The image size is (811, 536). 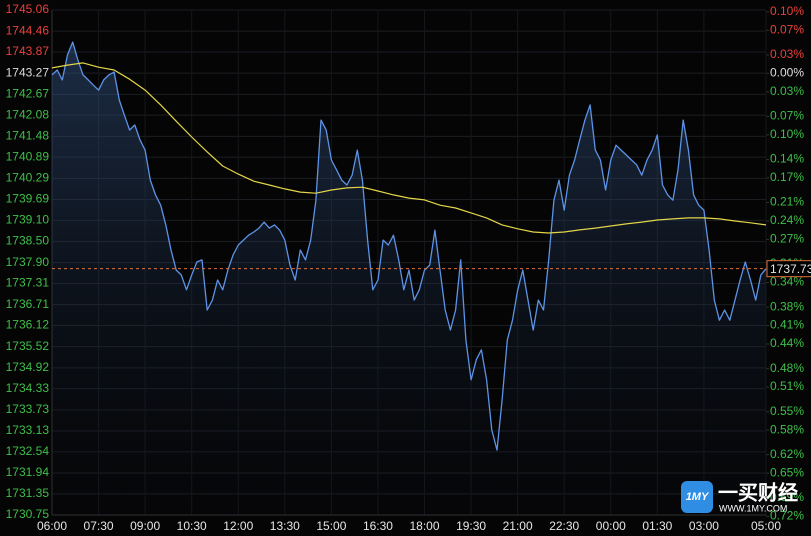 What do you see at coordinates (787, 454) in the screenshot?
I see `y2-tick-label: 0.62%` at bounding box center [787, 454].